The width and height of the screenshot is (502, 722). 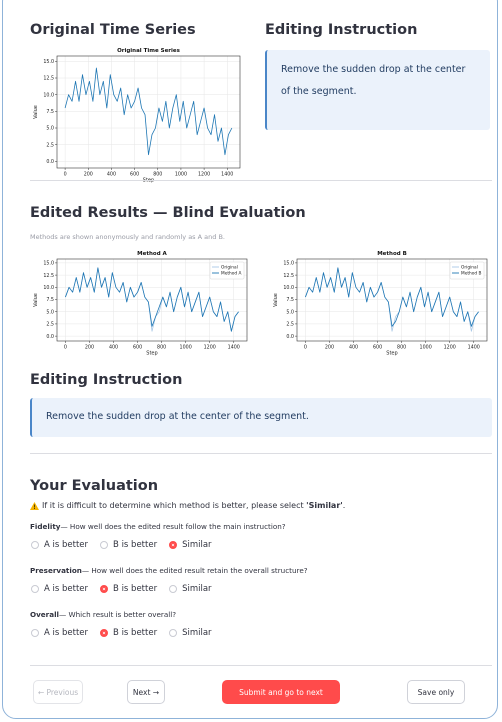 I want to click on chart-title: Original Time Series, so click(x=149, y=51).